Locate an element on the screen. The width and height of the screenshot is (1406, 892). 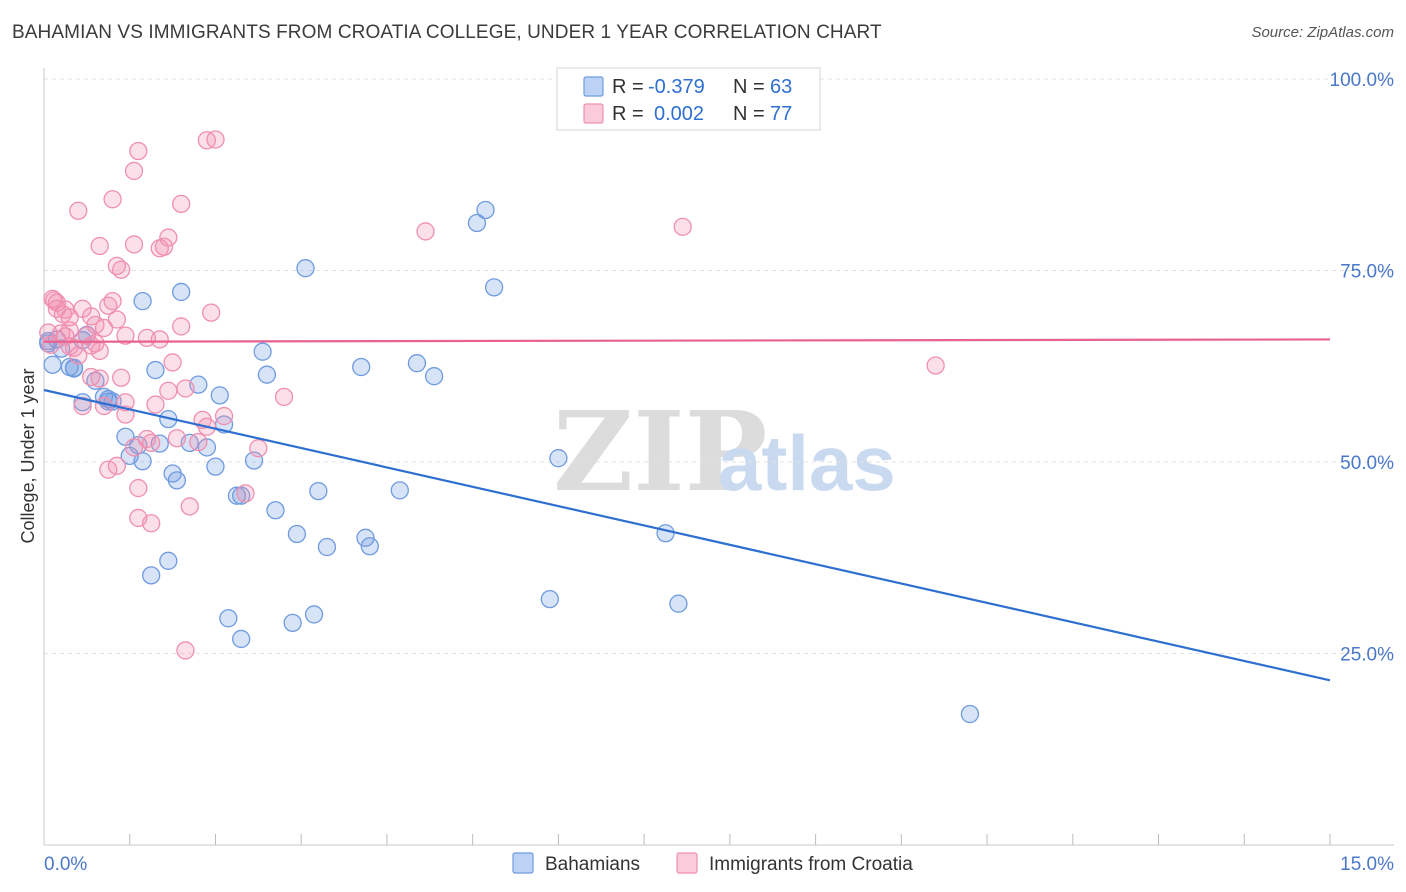
legend-swatch-bahamians is located at coordinates (593, 86).